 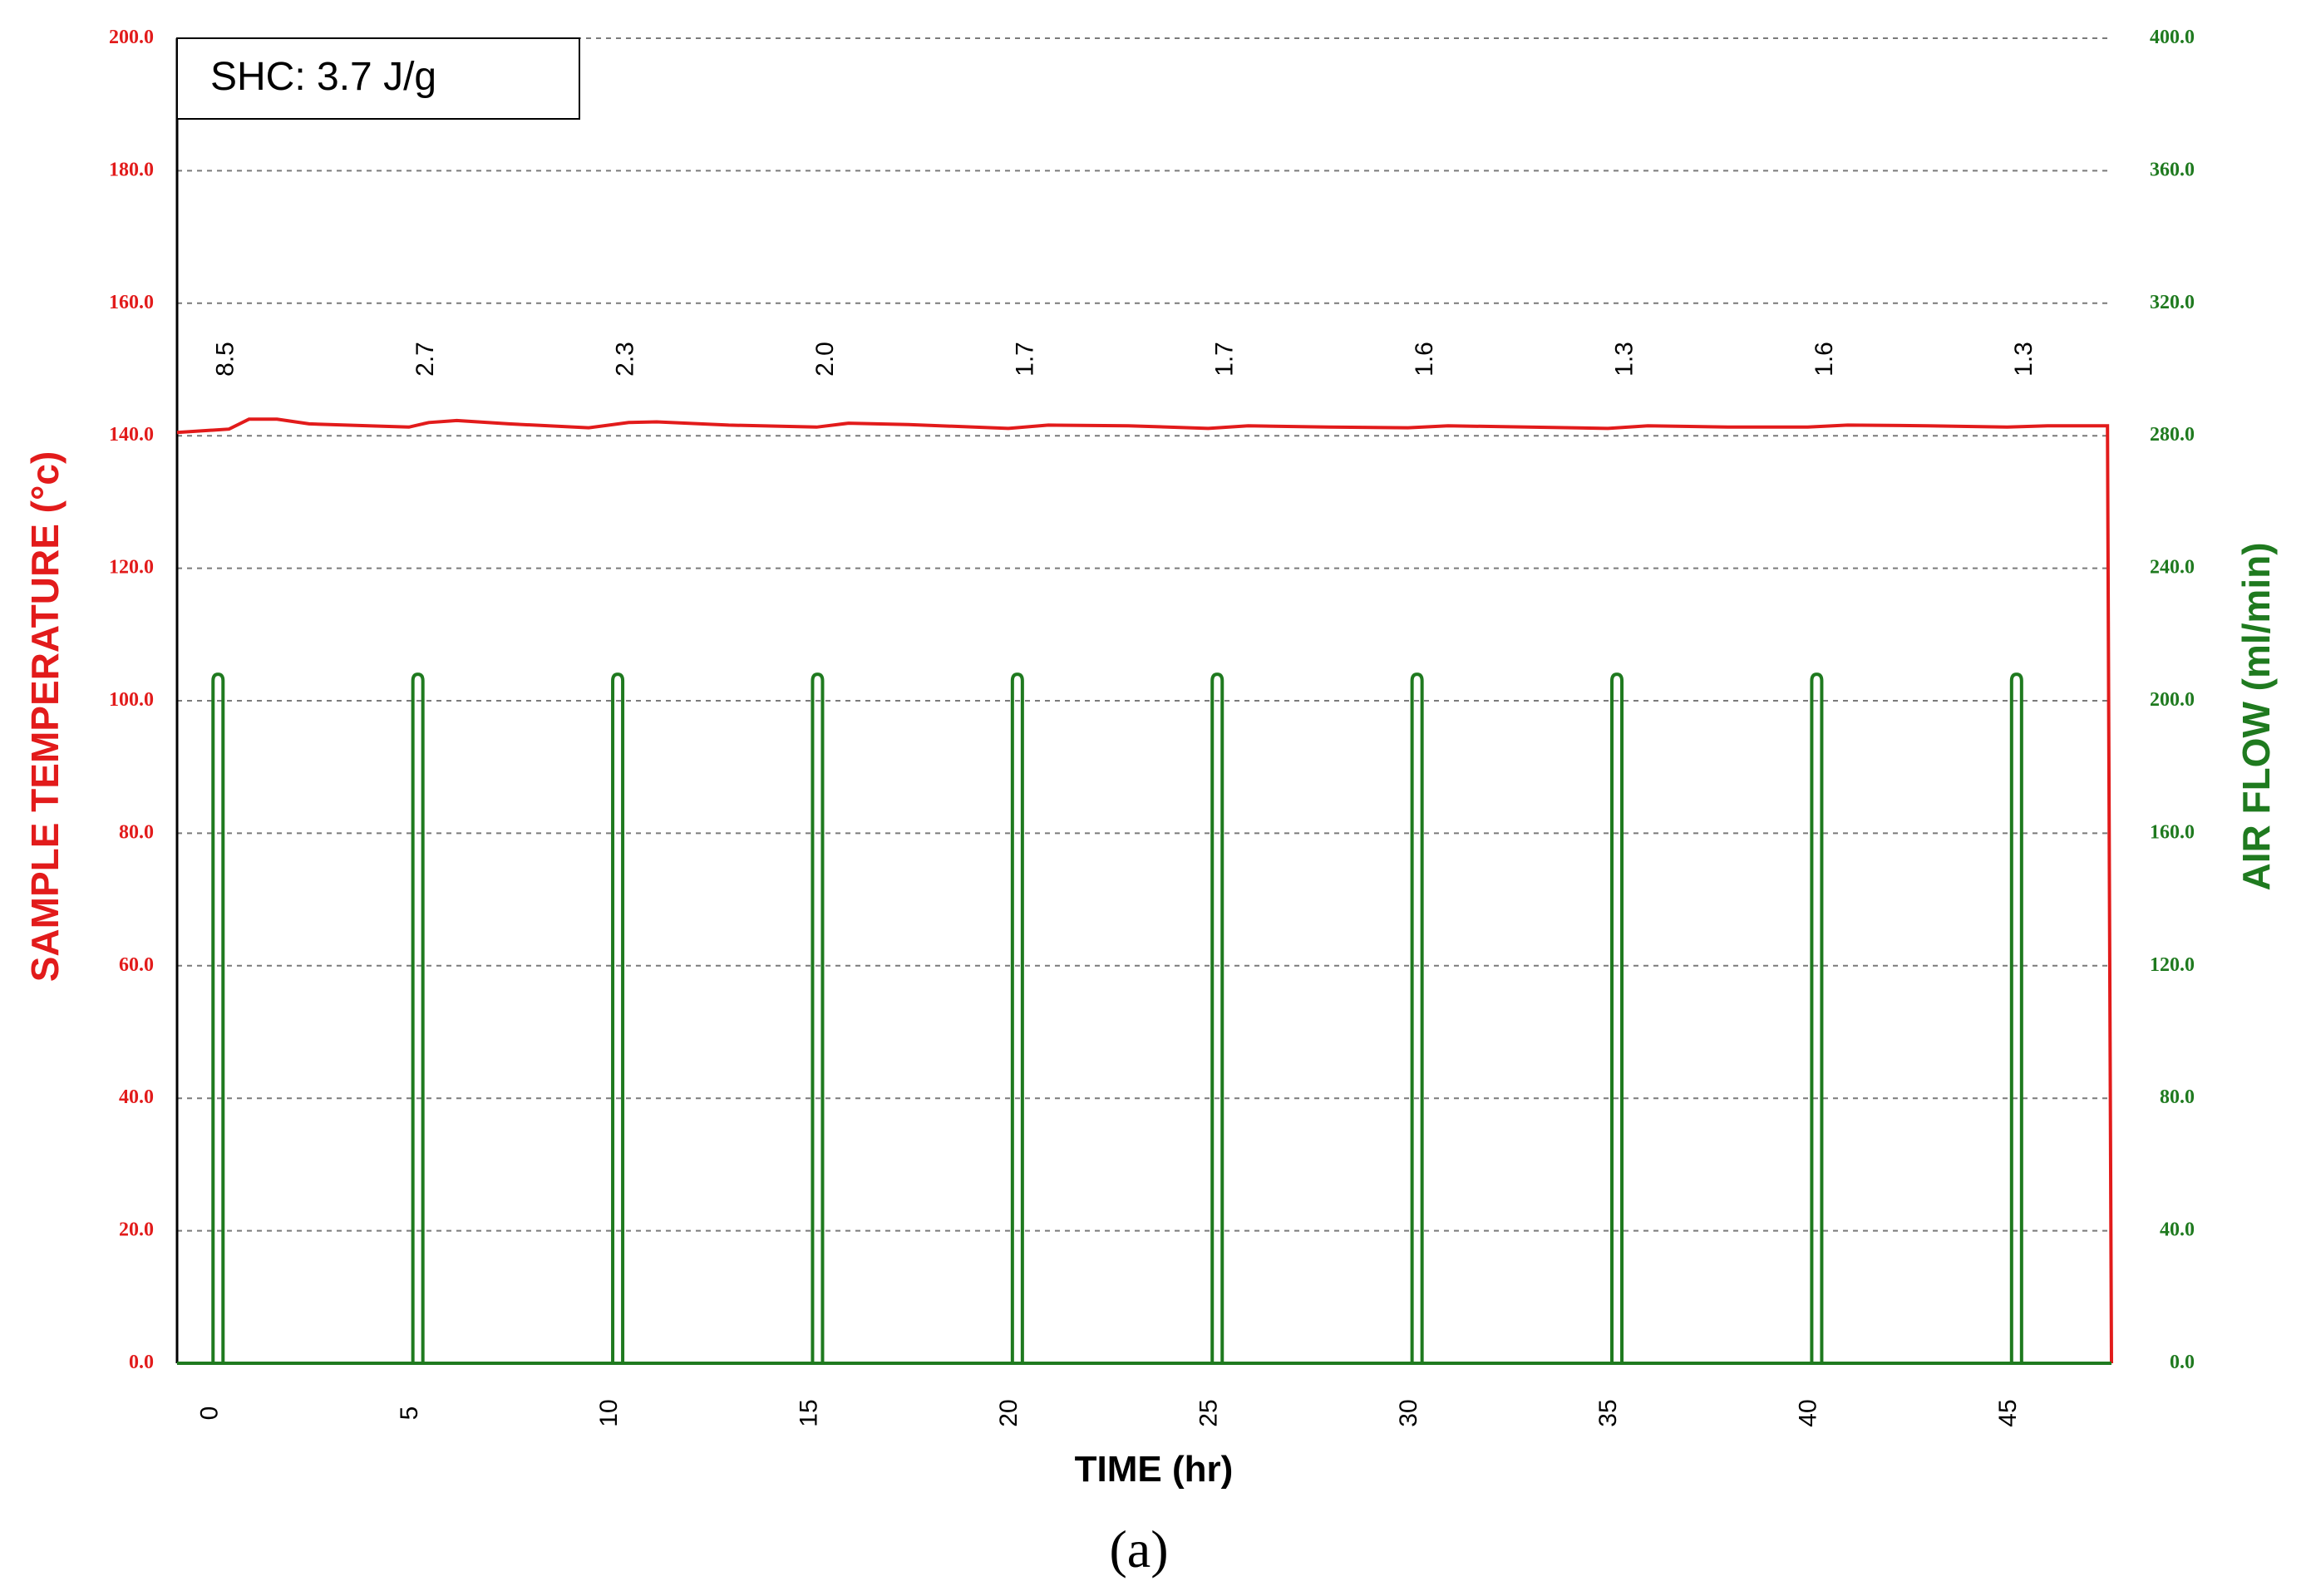 I want to click on y-tick-label-left: 80.0, so click(x=137, y=832).